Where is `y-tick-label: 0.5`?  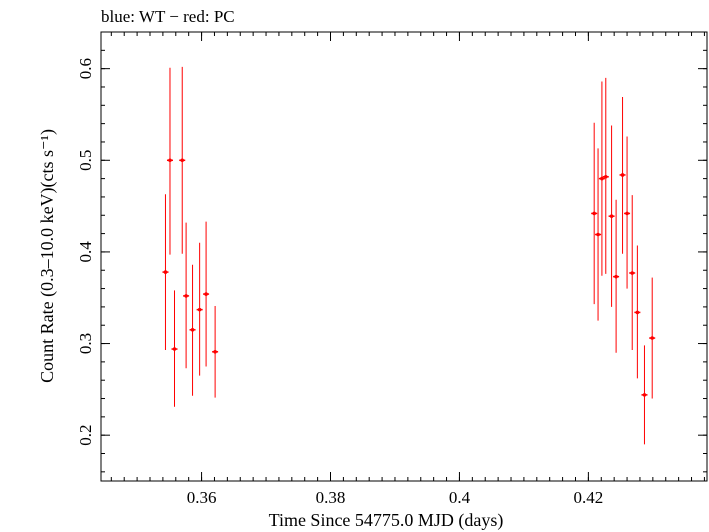
y-tick-label: 0.5 is located at coordinates (85, 160).